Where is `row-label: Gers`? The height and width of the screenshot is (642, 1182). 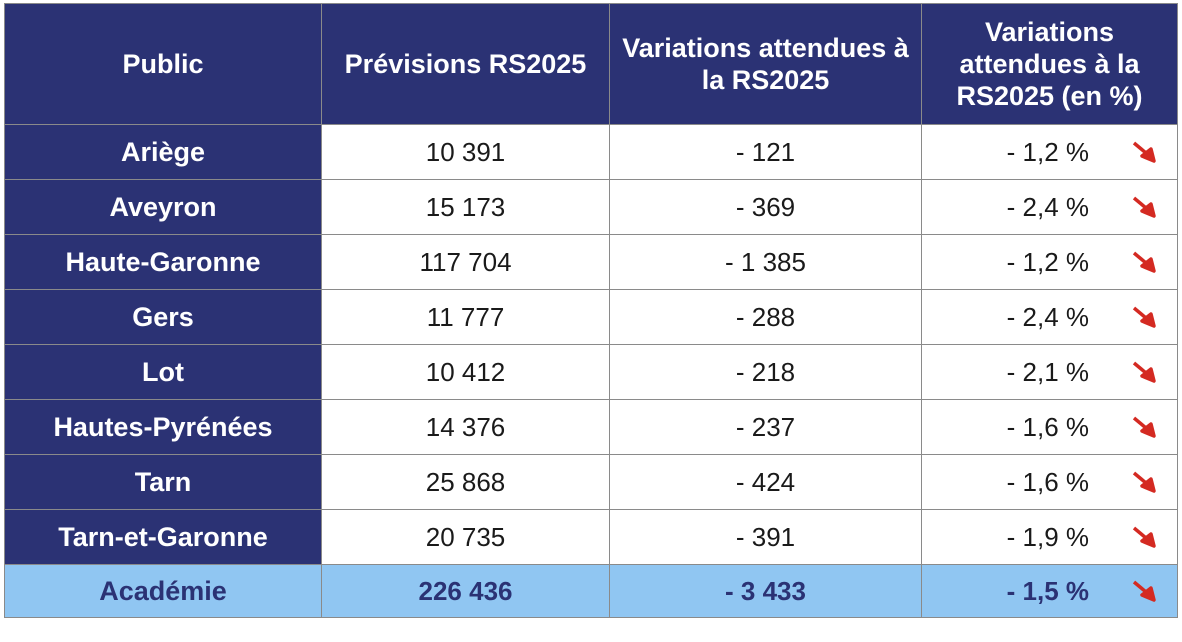 row-label: Gers is located at coordinates (163, 317).